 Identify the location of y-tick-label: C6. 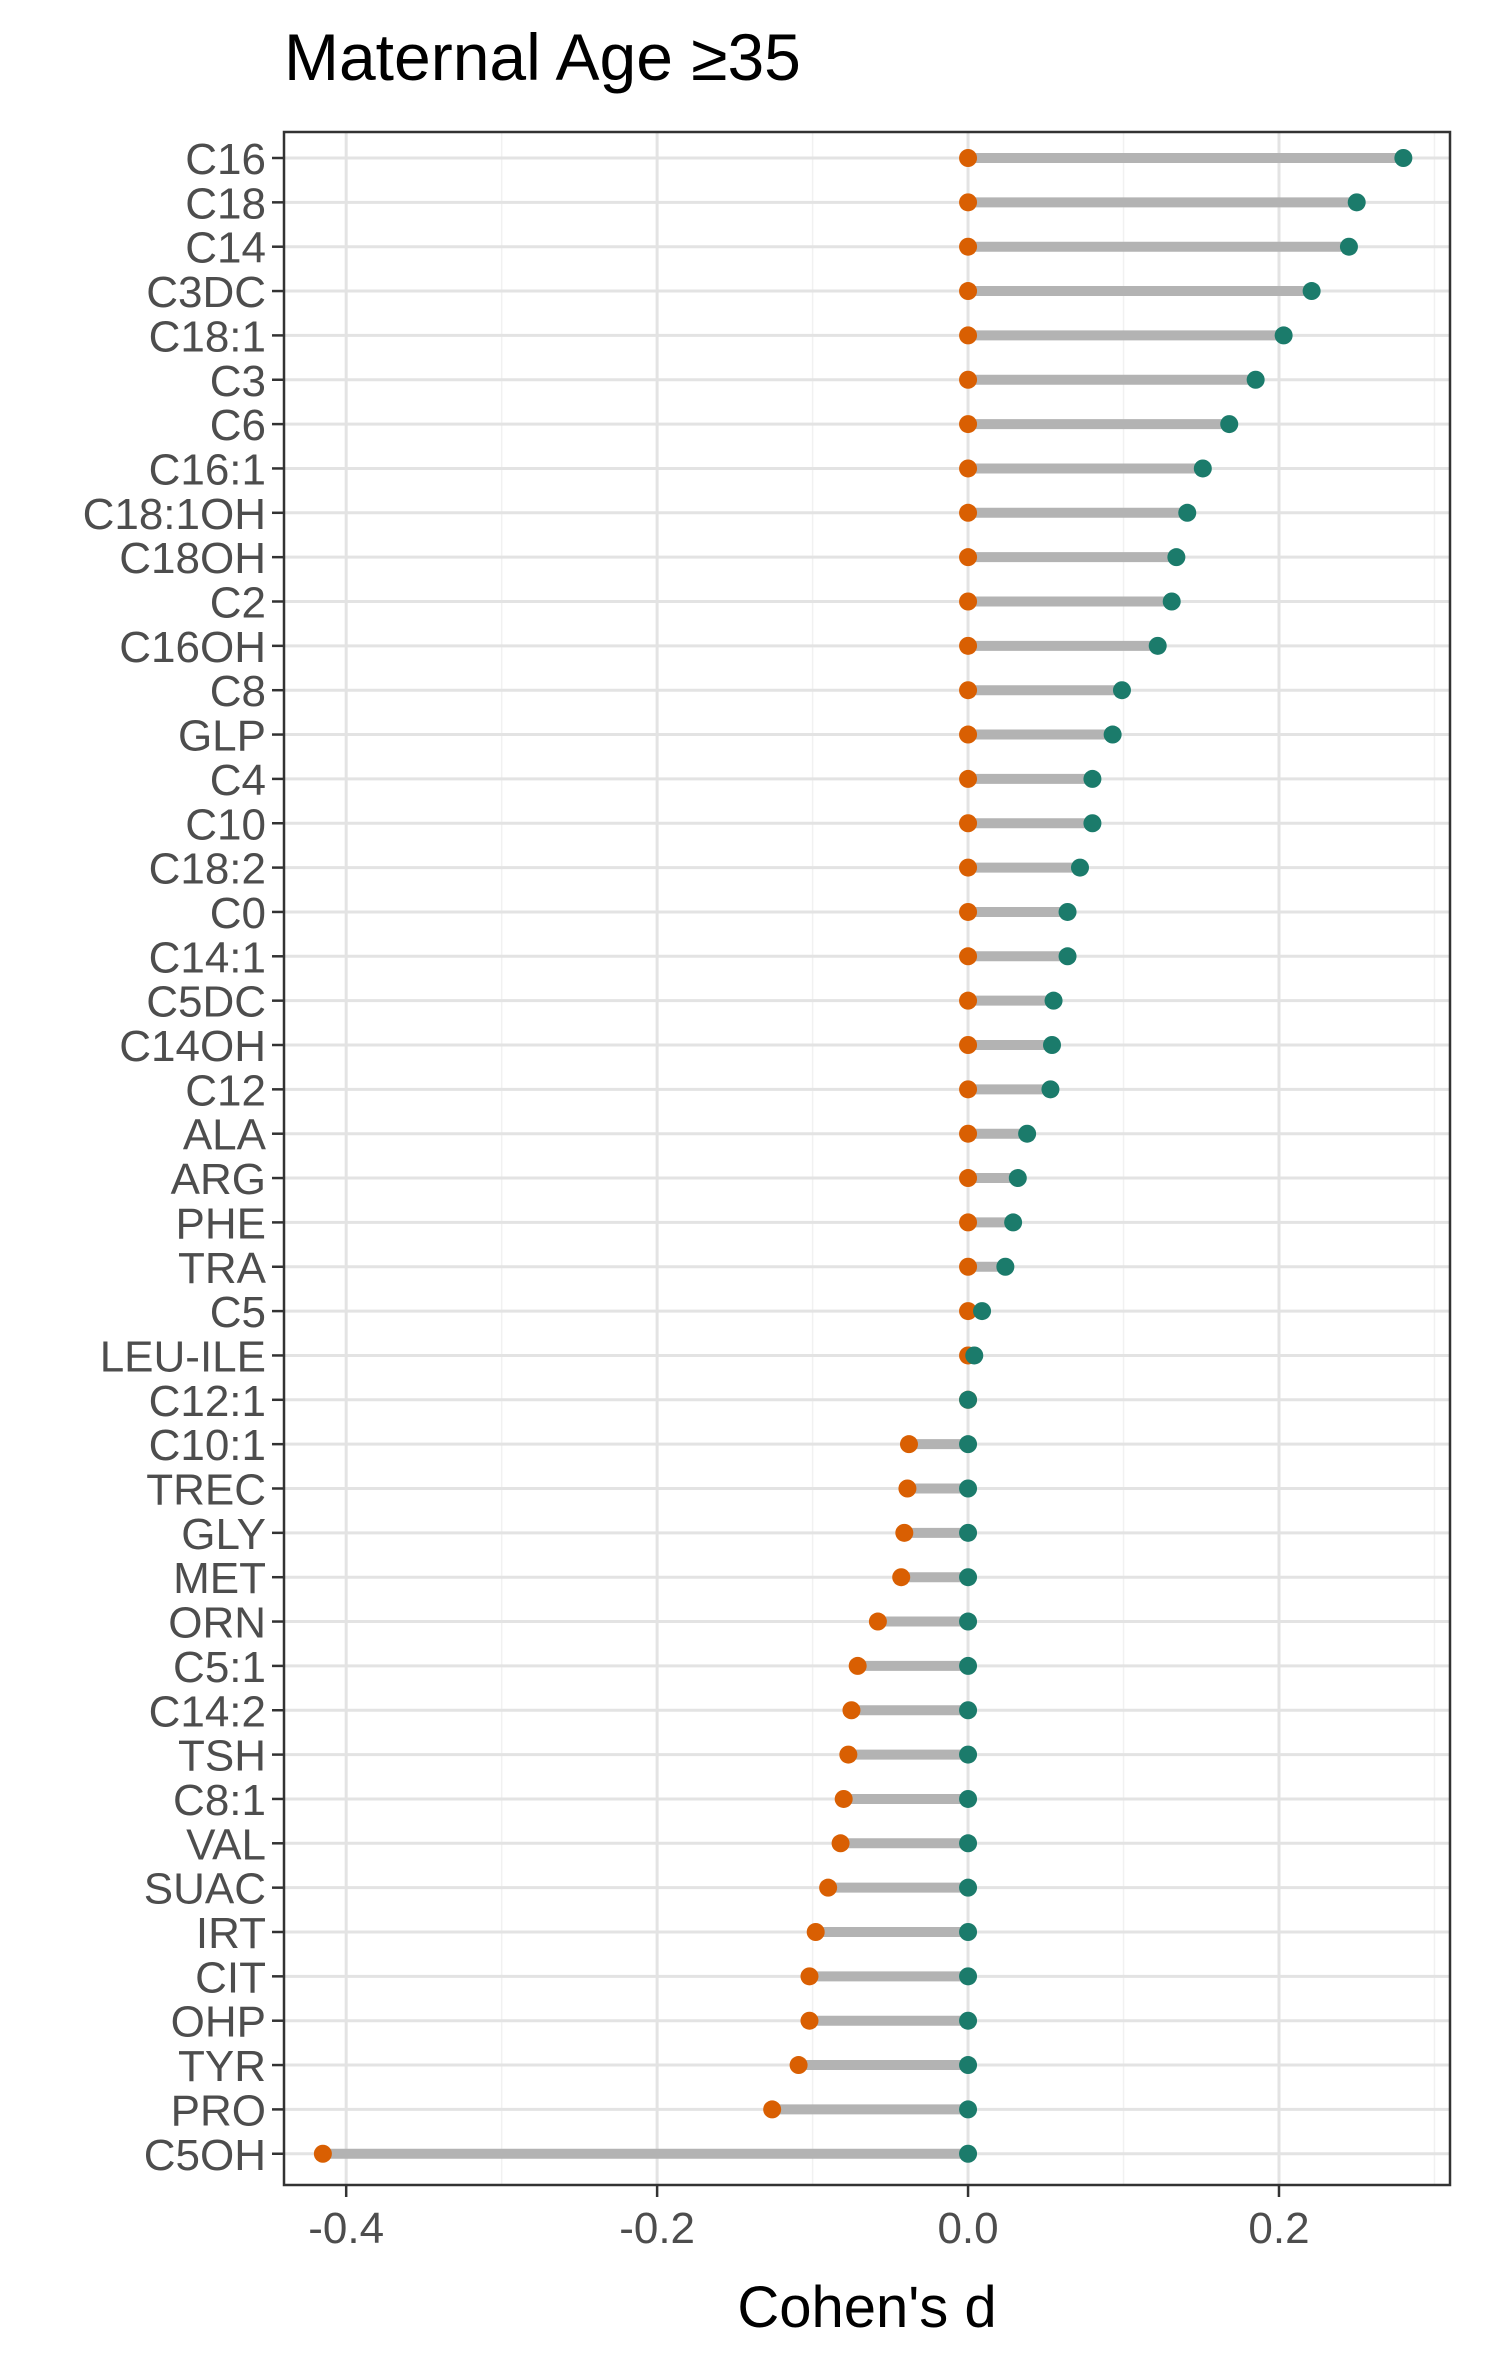
(238, 425).